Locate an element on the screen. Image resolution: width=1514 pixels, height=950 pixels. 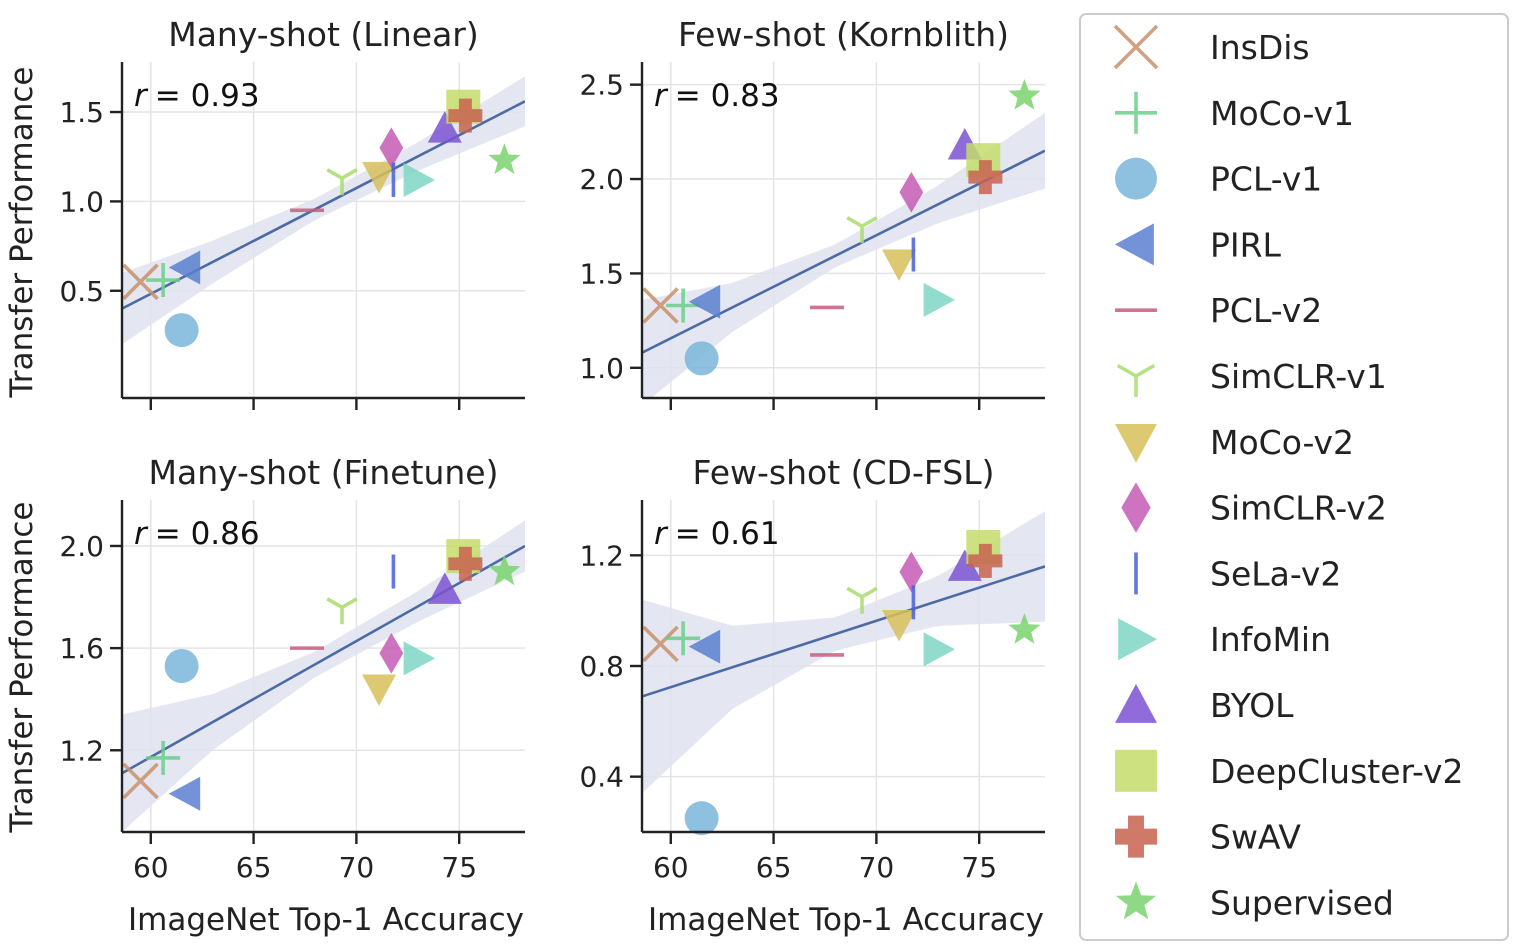
x-tick-label: 70 is located at coordinates (877, 867).